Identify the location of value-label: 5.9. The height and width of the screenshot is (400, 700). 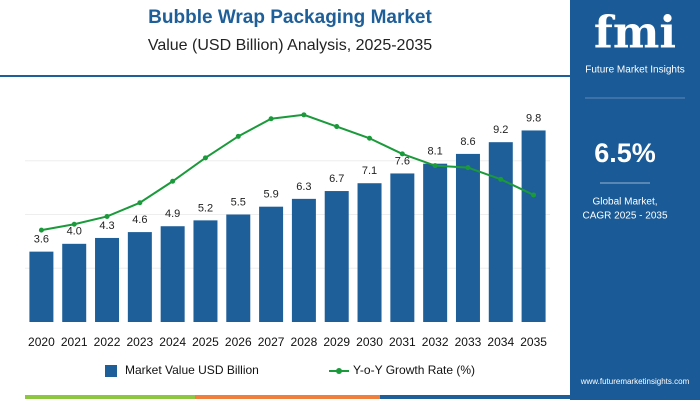
(270, 195).